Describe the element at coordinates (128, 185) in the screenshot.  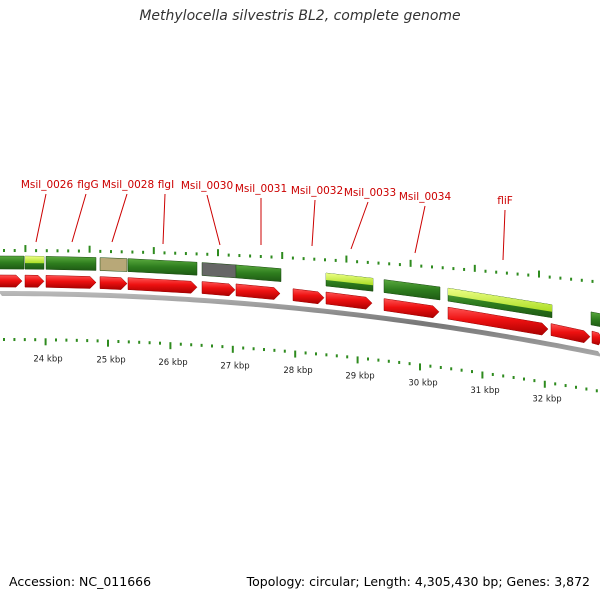
I see `gene-label: Msil_0028` at that location.